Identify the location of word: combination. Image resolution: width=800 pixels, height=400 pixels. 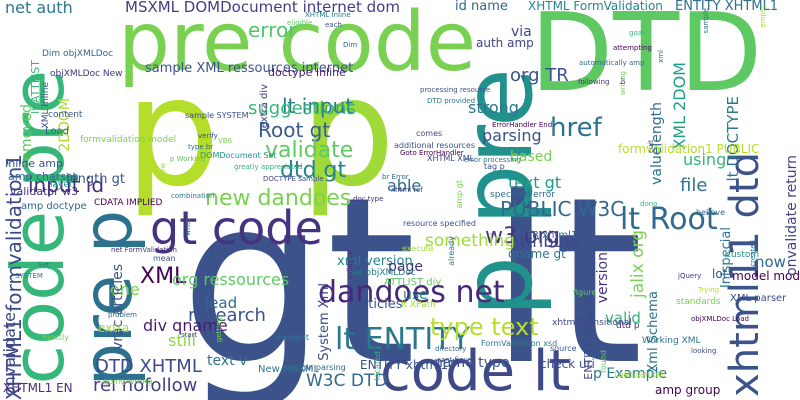
(193, 196).